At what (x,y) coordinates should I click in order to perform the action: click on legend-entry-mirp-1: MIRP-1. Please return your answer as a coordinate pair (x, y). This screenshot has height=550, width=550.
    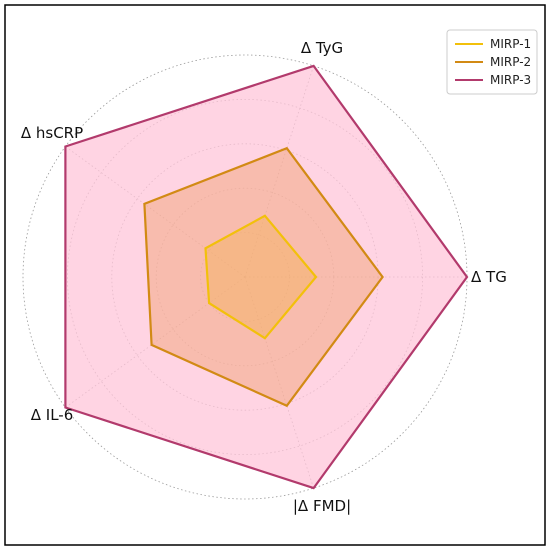
    Looking at the image, I should click on (493, 44).